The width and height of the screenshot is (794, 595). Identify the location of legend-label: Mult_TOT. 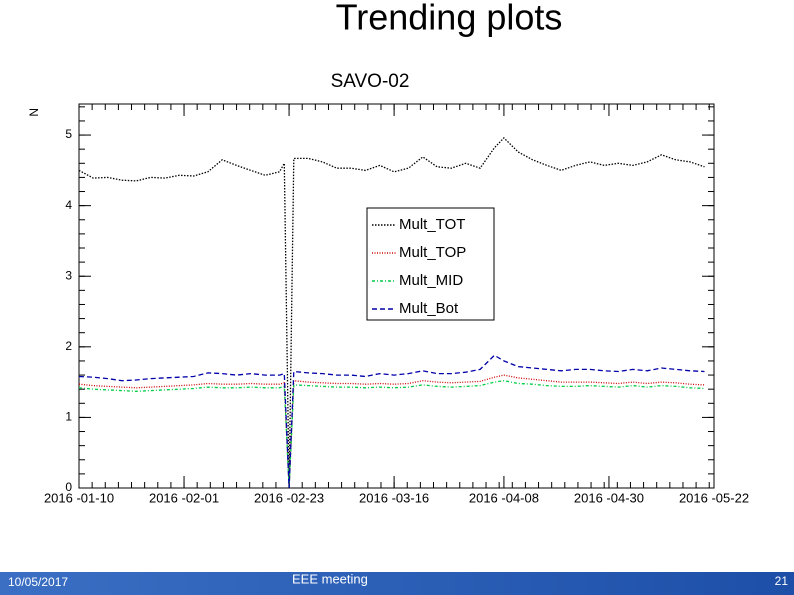
(432, 224).